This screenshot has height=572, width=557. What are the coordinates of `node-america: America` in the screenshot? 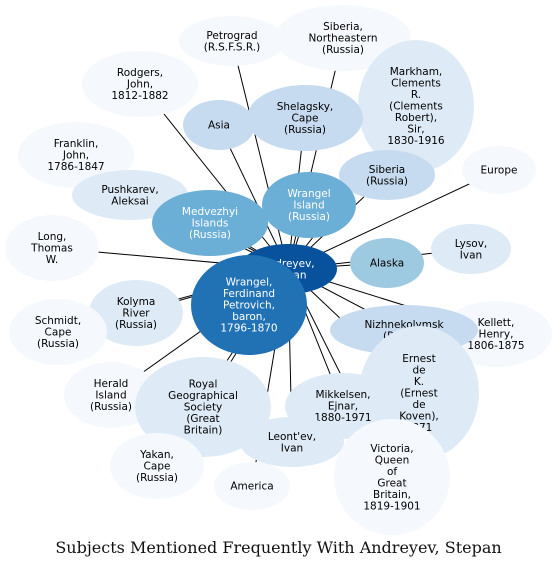 It's located at (252, 486).